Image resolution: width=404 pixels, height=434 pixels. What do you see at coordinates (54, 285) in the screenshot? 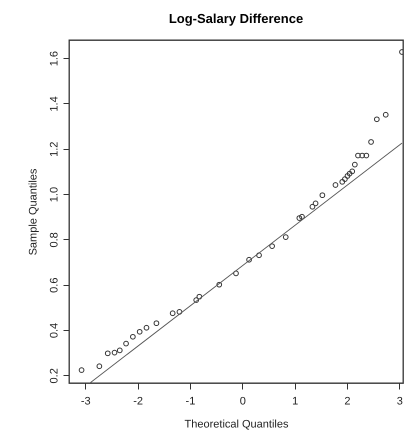
I see `y-tick-label: 0.6` at bounding box center [54, 285].